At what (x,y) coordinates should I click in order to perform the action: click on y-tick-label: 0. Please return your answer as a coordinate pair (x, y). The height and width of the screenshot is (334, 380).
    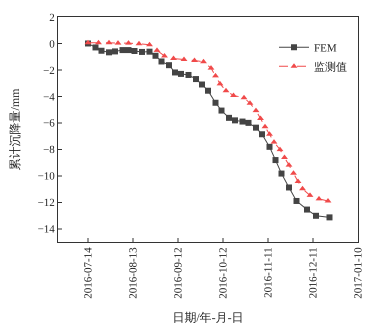
    Looking at the image, I should click on (52, 44).